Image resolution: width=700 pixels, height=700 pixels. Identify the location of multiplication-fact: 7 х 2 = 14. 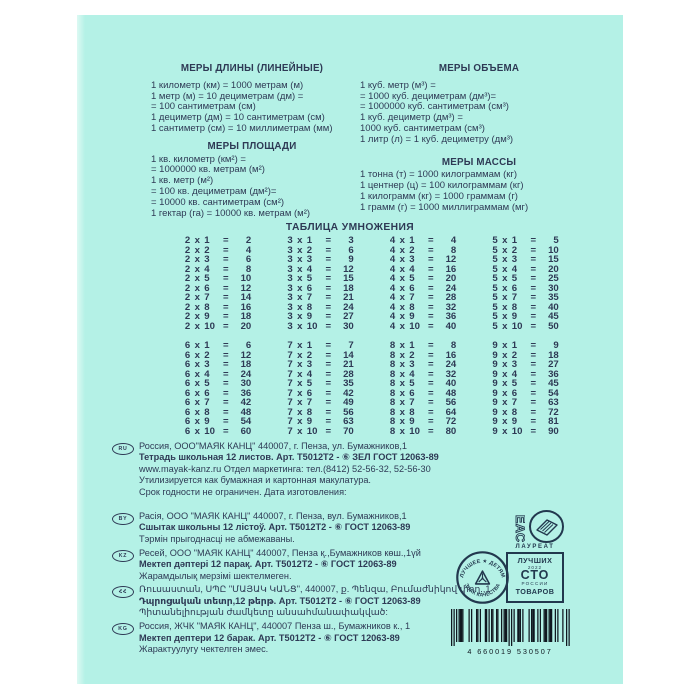
(320, 355).